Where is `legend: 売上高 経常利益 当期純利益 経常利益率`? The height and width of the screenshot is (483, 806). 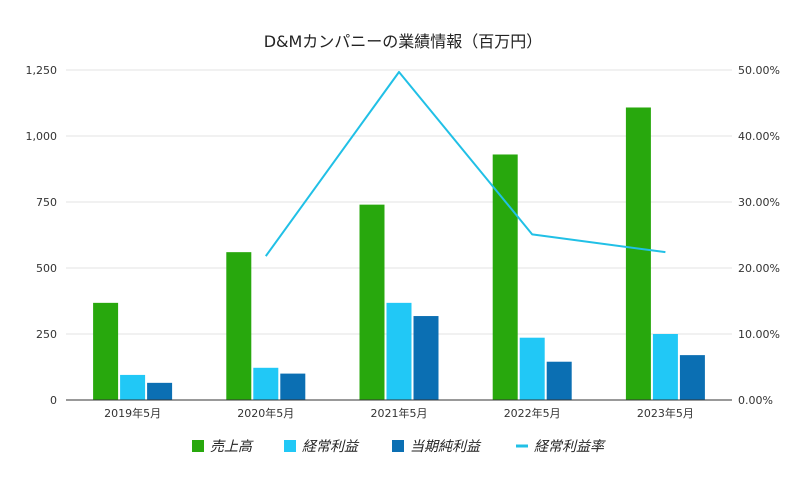
legend: 売上高 経常利益 当期純利益 経常利益率 is located at coordinates (399, 447).